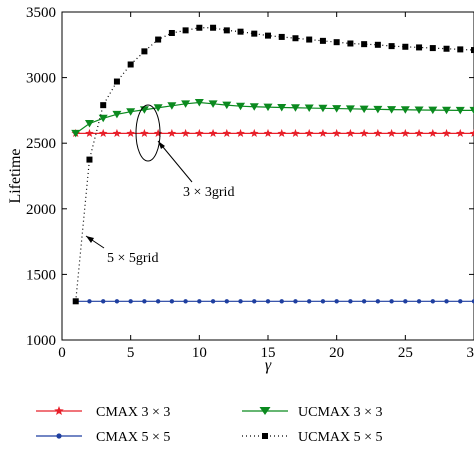 This screenshot has height=474, width=474. Describe the element at coordinates (199, 353) in the screenshot. I see `x-tick-label: 10` at that location.